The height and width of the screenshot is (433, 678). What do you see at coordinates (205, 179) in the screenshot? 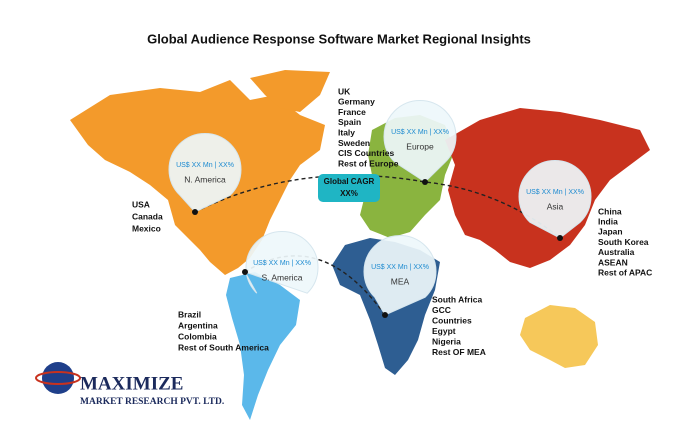
I see `region-name: N. America` at bounding box center [205, 179].